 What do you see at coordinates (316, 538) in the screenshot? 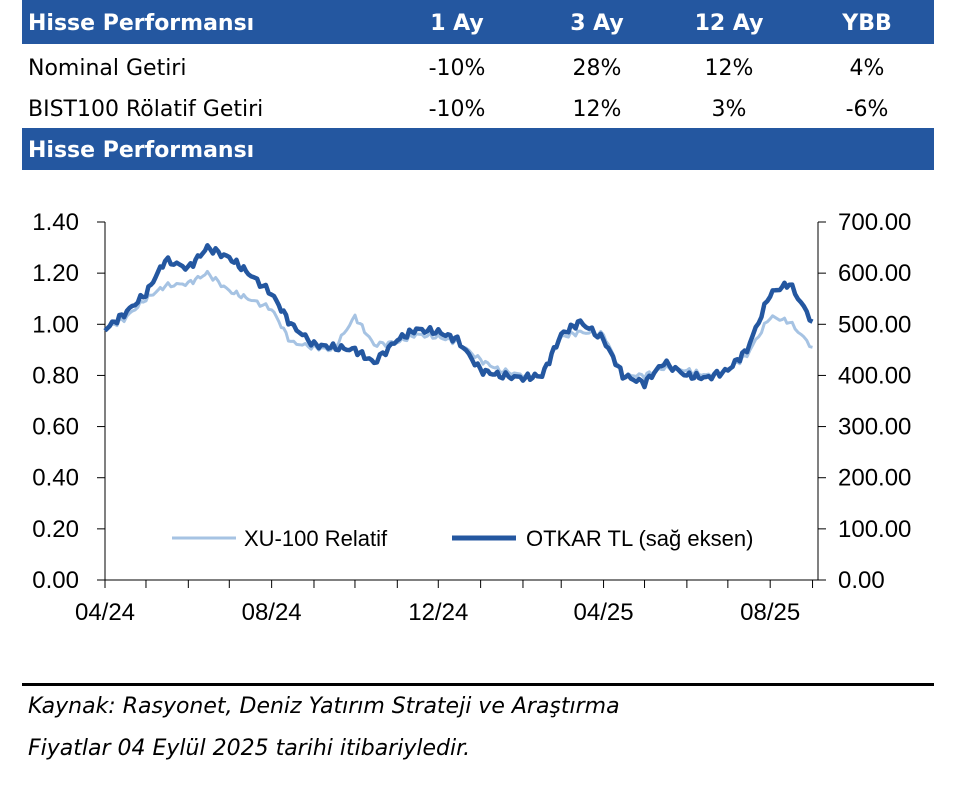
I see `legend-label-xu100-relative: XU-100 Relatif` at bounding box center [316, 538].